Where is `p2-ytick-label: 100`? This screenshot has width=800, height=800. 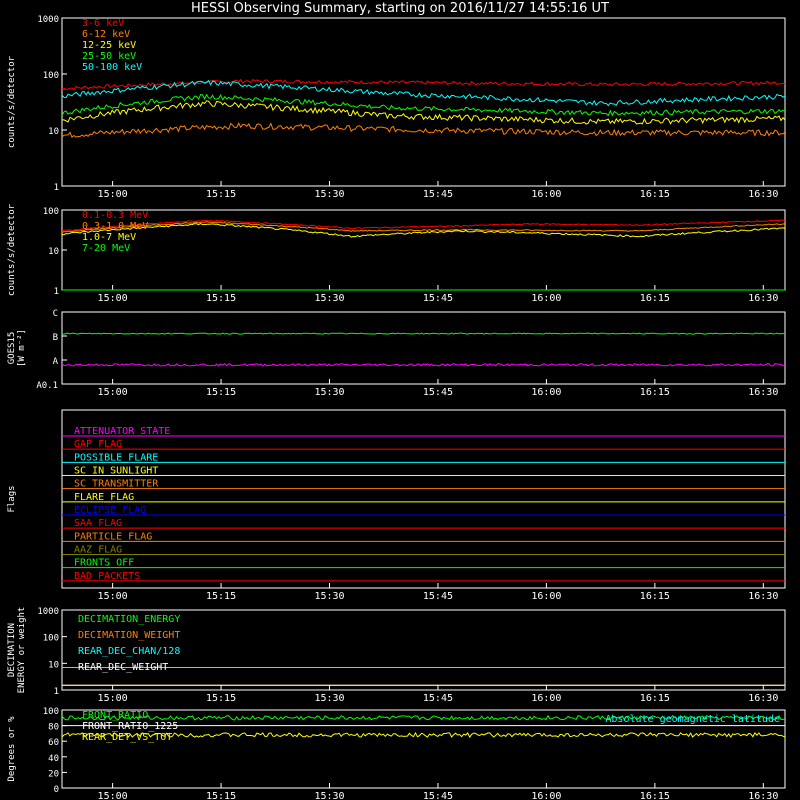 p2-ytick-label: 100 is located at coordinates (51, 212).